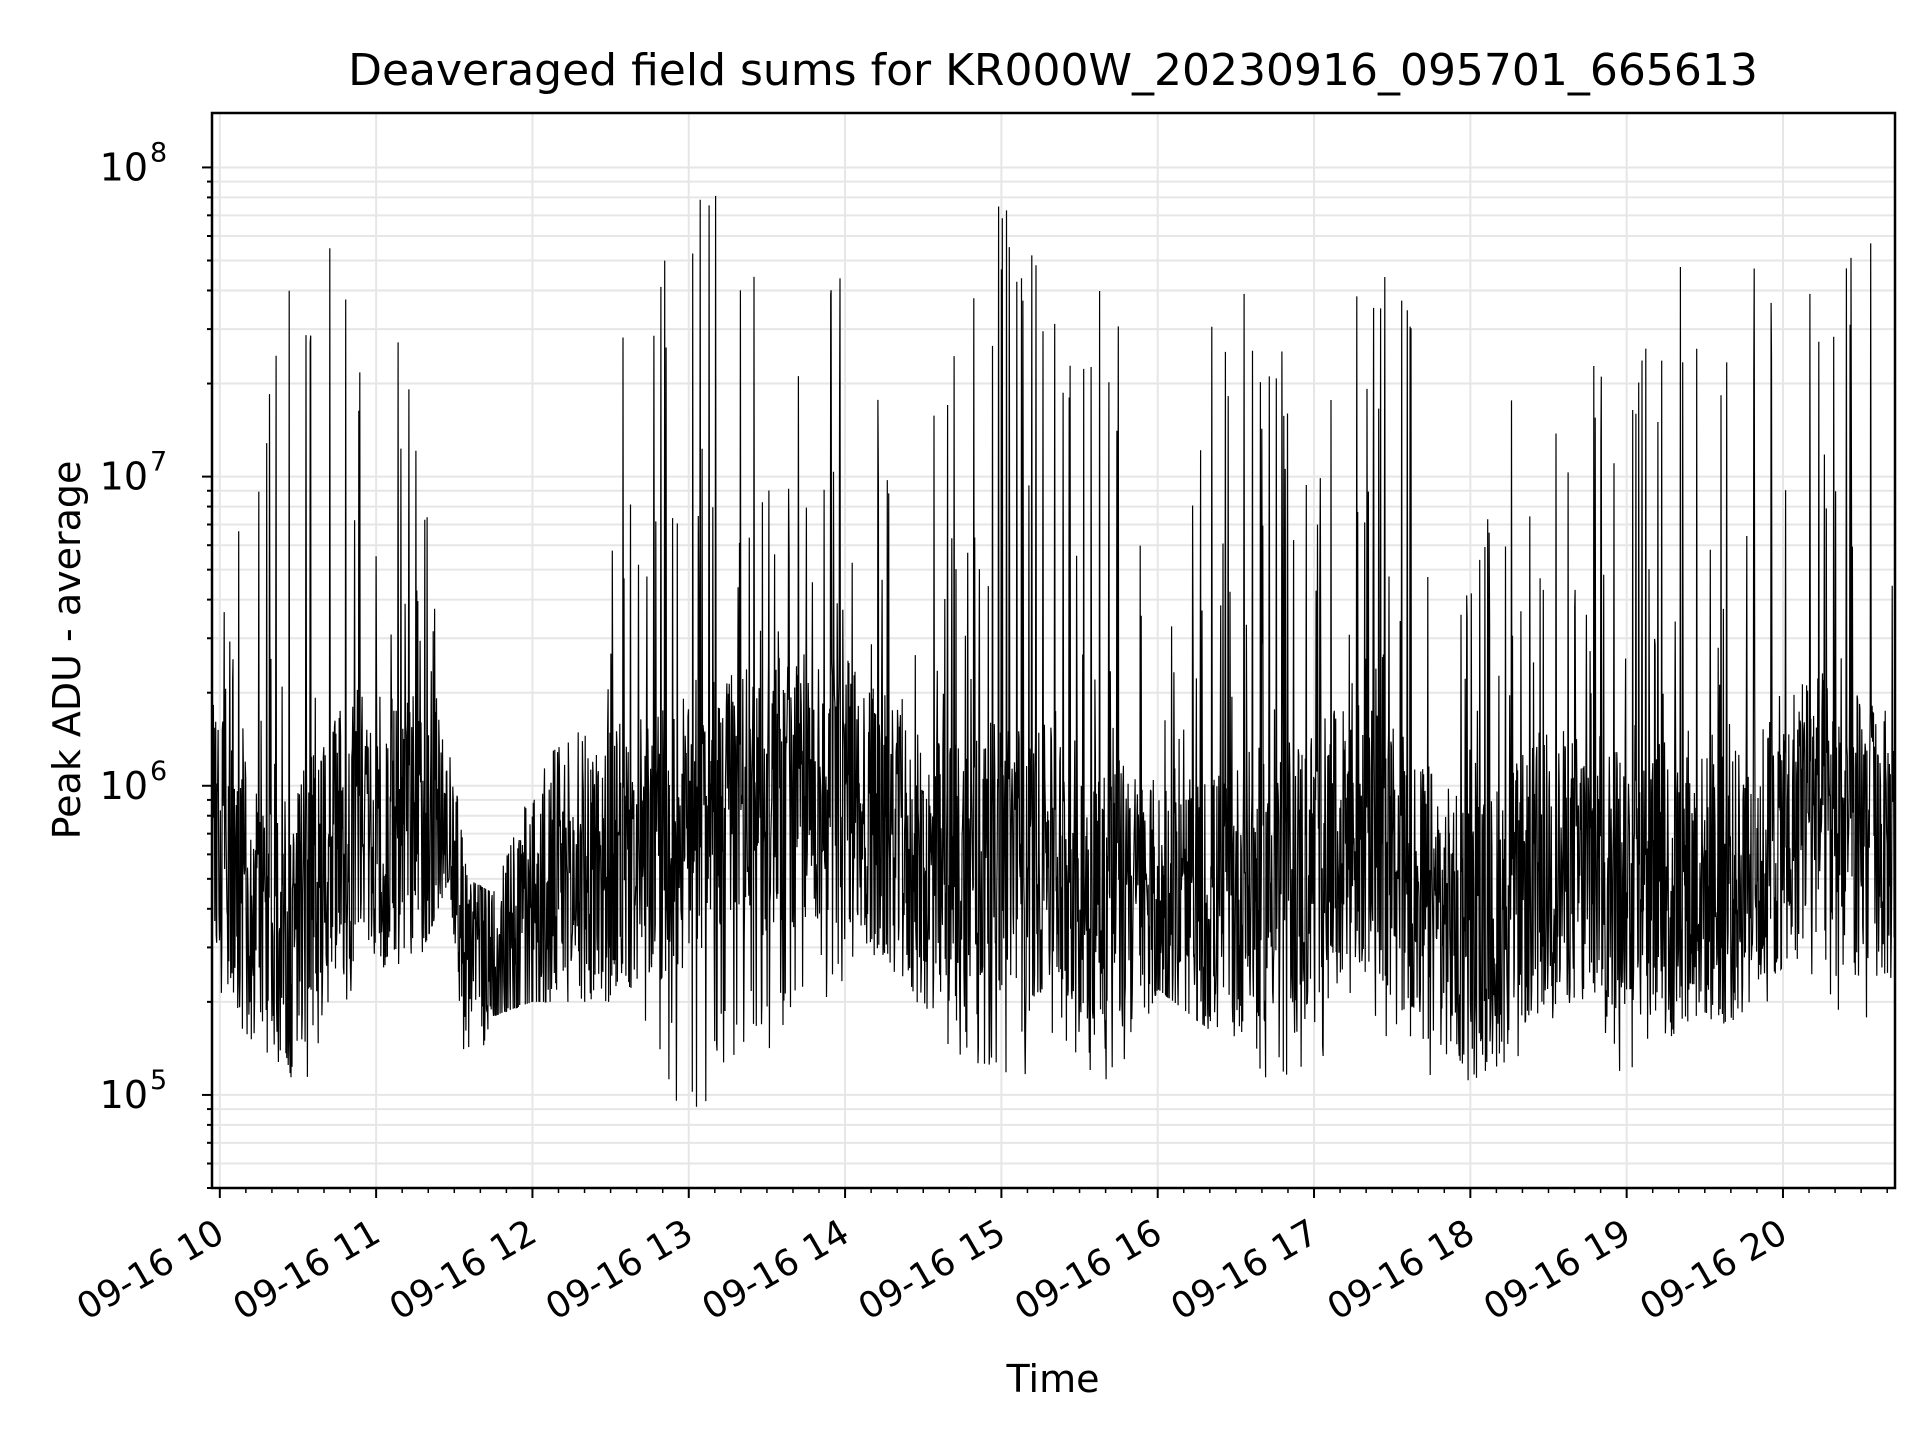 This screenshot has height=1440, width=1920. What do you see at coordinates (158, 1080) in the screenshot?
I see `y-tick-exponent: 5` at bounding box center [158, 1080].